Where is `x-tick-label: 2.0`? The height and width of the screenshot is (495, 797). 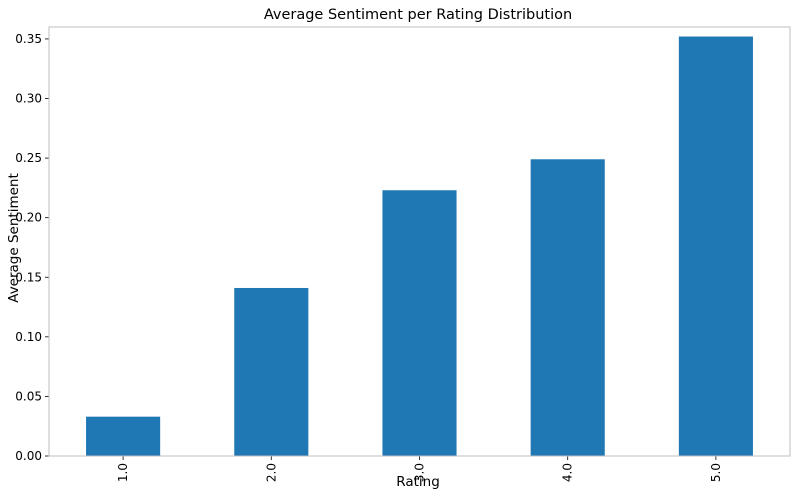 x-tick-label: 2.0 is located at coordinates (271, 472).